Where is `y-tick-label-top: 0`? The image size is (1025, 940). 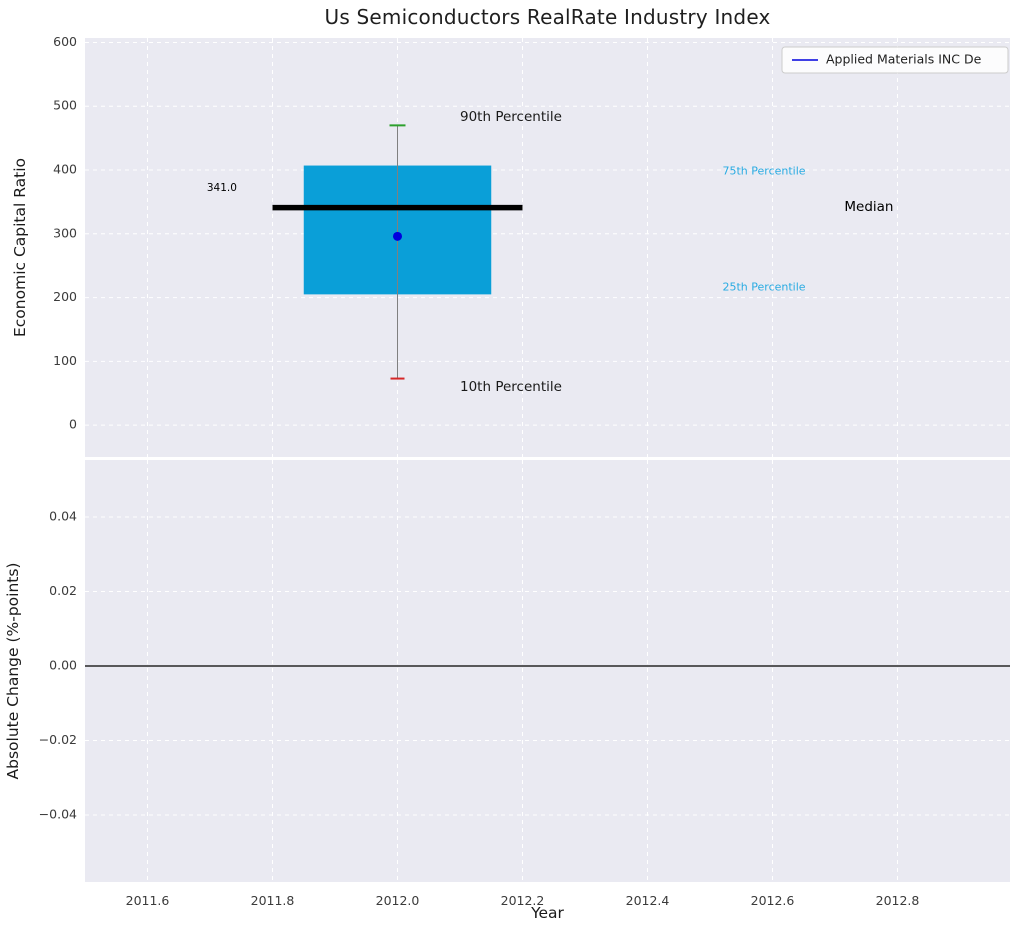
y-tick-label-top: 0 is located at coordinates (73, 424).